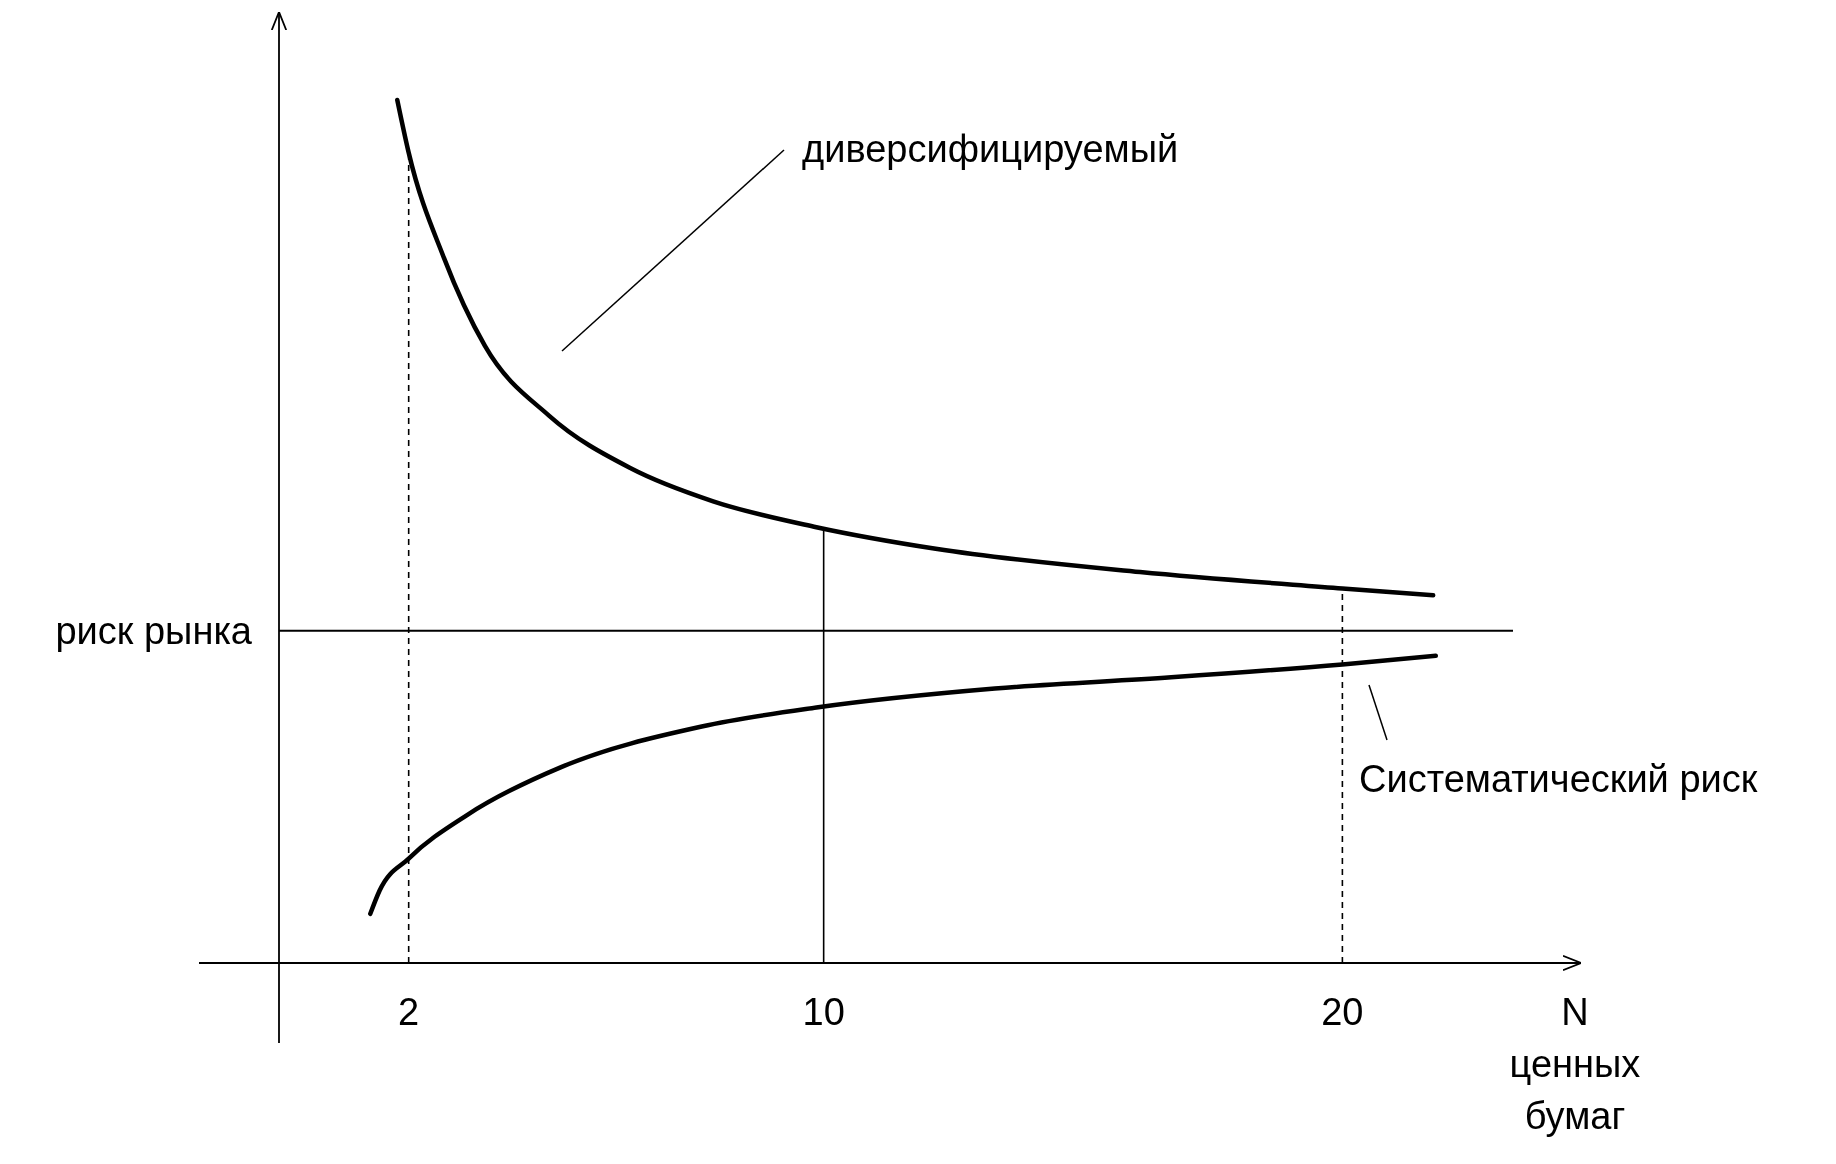 This screenshot has height=1164, width=1836. I want to click on ref-line-label: риск рынка, so click(154, 630).